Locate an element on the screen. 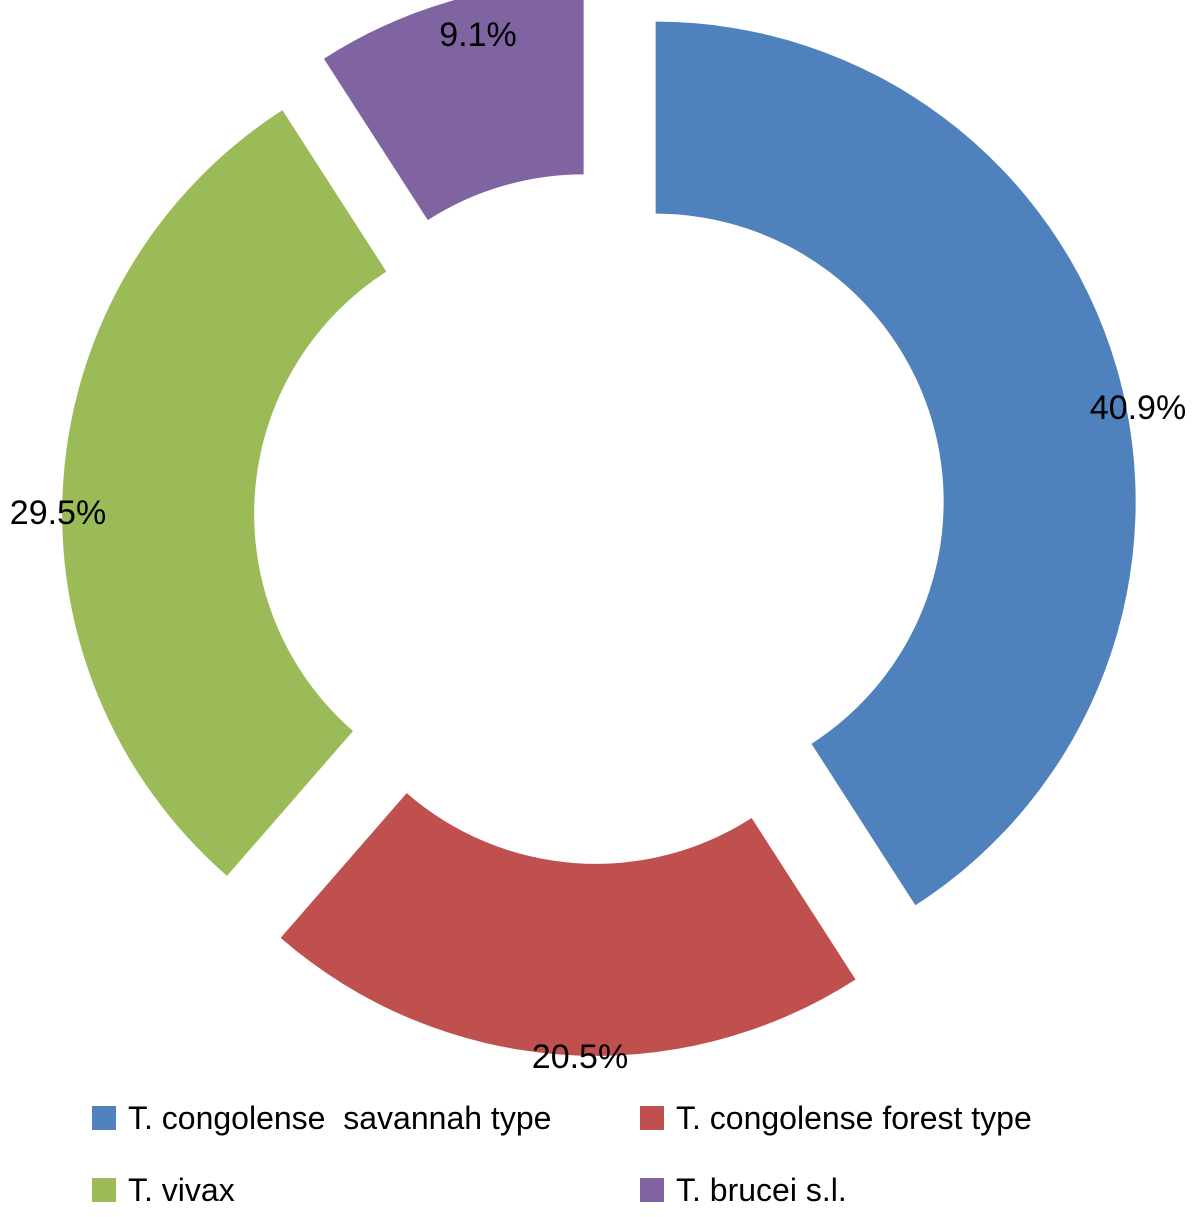 This screenshot has height=1217, width=1200. slice-label-forest: 20.5% is located at coordinates (580, 1057).